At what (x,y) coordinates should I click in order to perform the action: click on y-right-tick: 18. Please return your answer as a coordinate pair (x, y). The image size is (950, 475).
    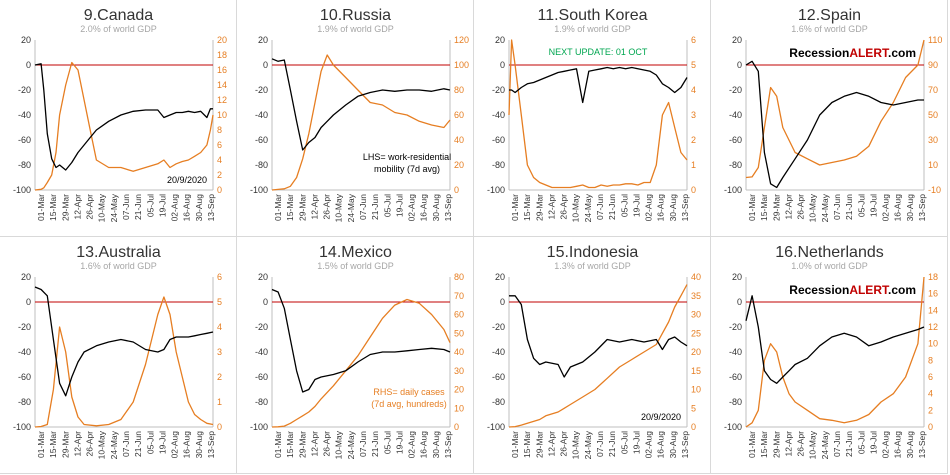
    Looking at the image, I should click on (933, 277).